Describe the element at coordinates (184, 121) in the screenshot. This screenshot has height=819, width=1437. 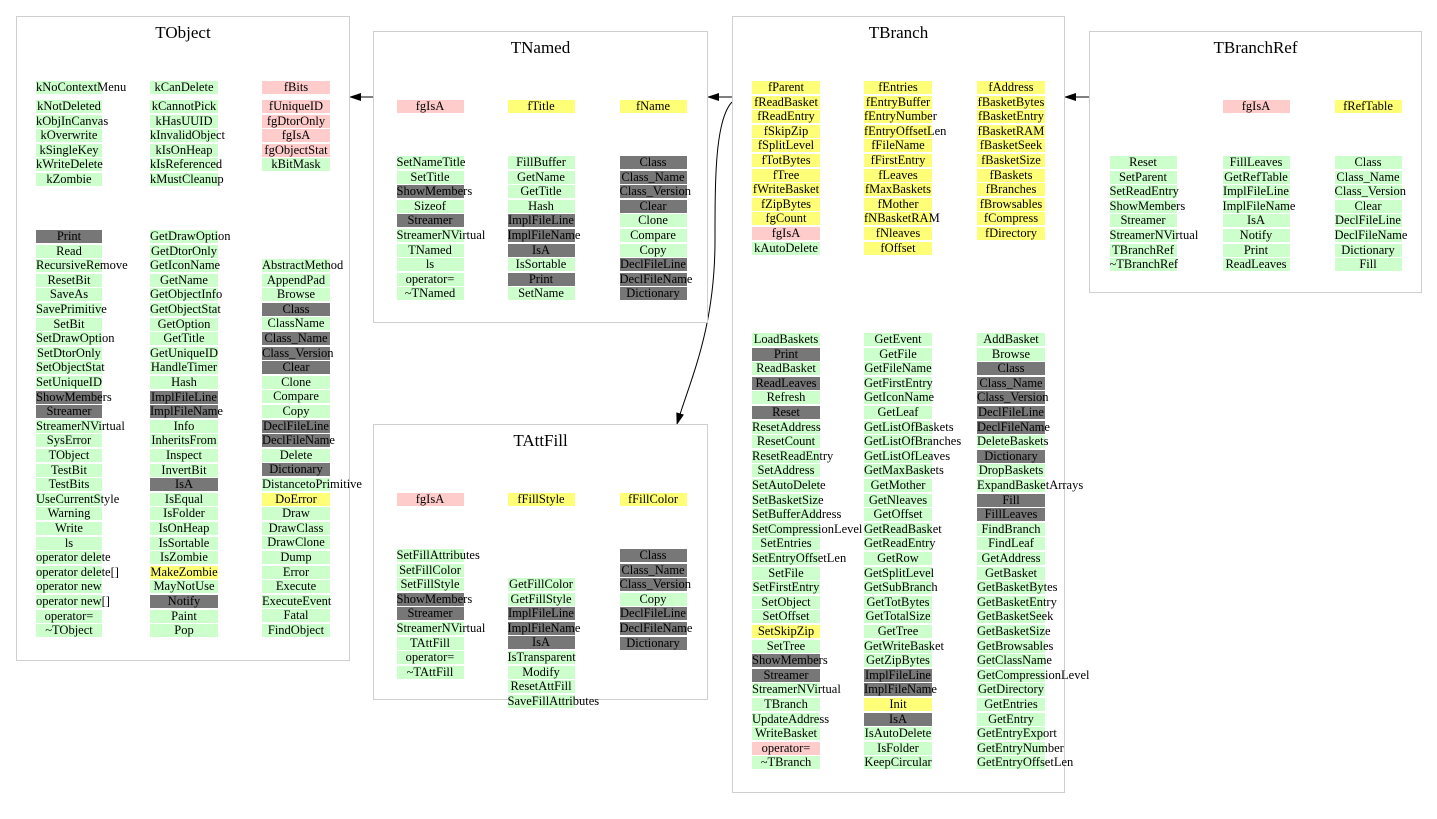
I see `member-item: kHasUUID` at that location.